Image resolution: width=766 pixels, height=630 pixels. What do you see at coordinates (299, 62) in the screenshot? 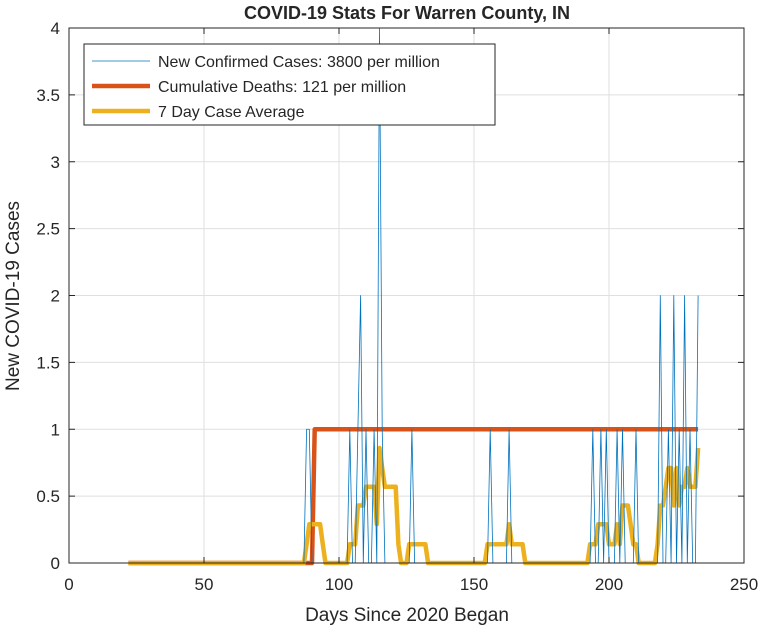
I see `legend-entry-new-cases: New Confirmed Cases: 3800 per million` at bounding box center [299, 62].